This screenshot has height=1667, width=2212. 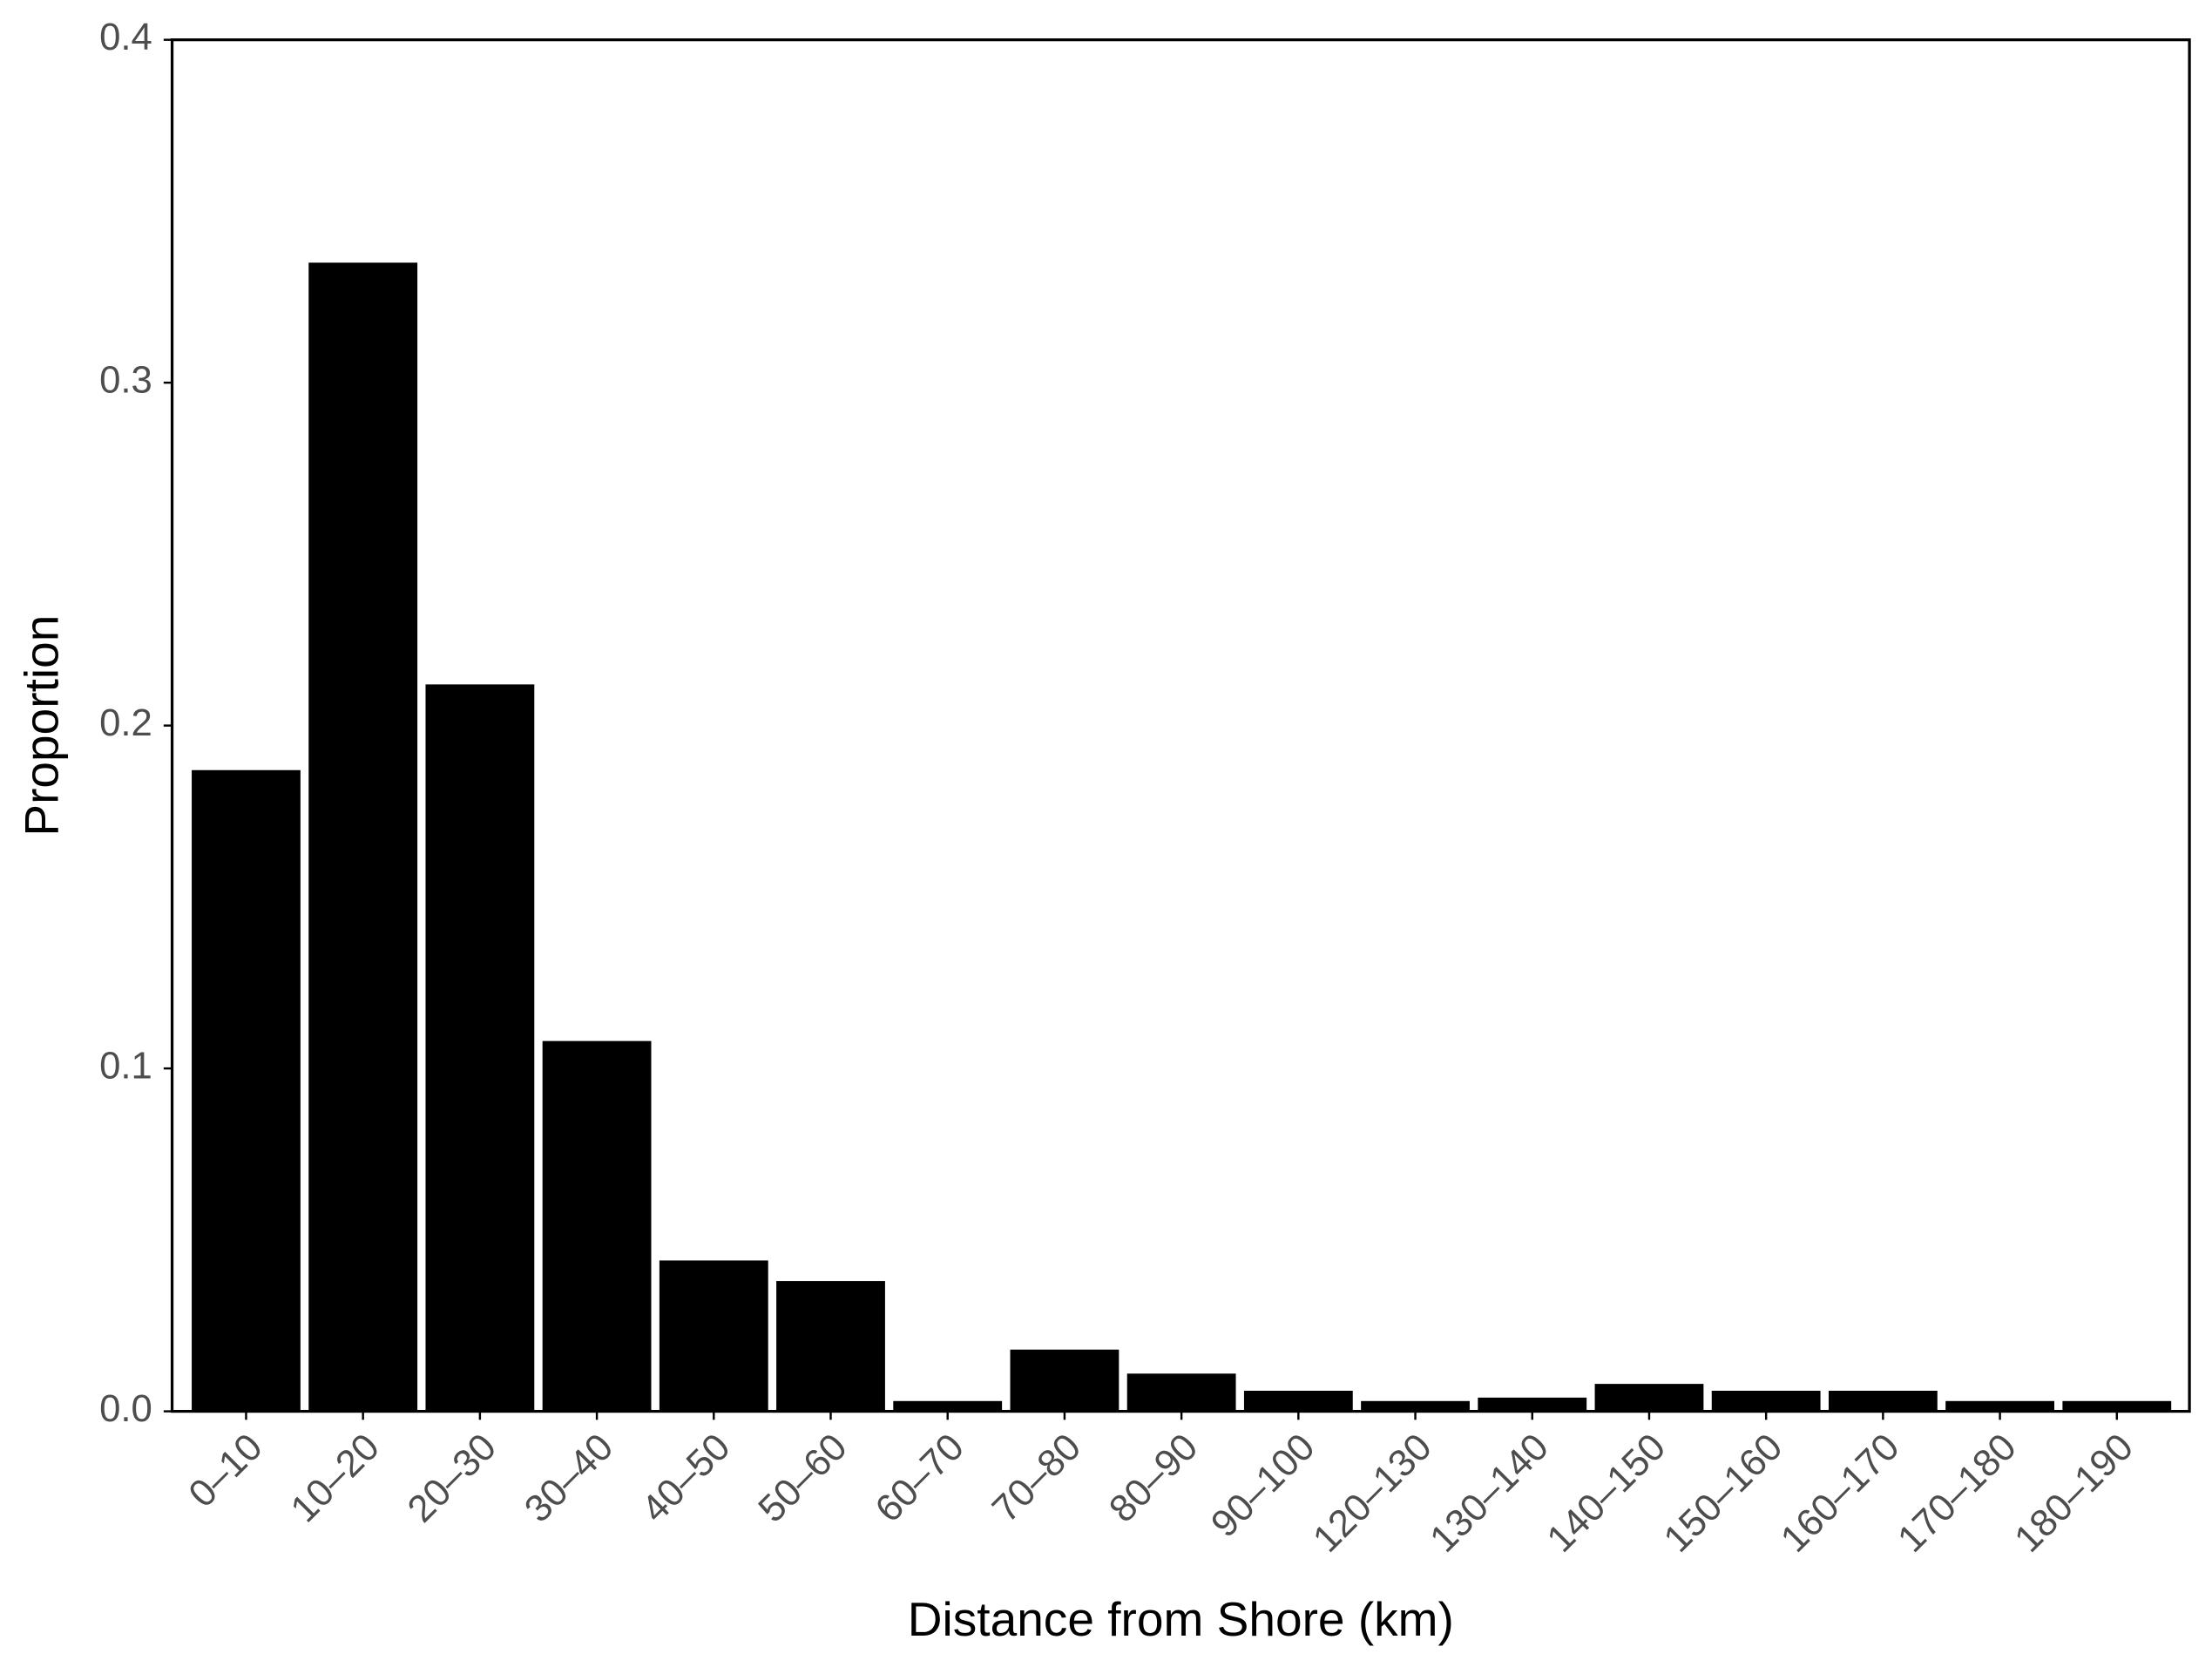 What do you see at coordinates (225, 1471) in the screenshot?
I see `x-tick-label: 0–10` at bounding box center [225, 1471].